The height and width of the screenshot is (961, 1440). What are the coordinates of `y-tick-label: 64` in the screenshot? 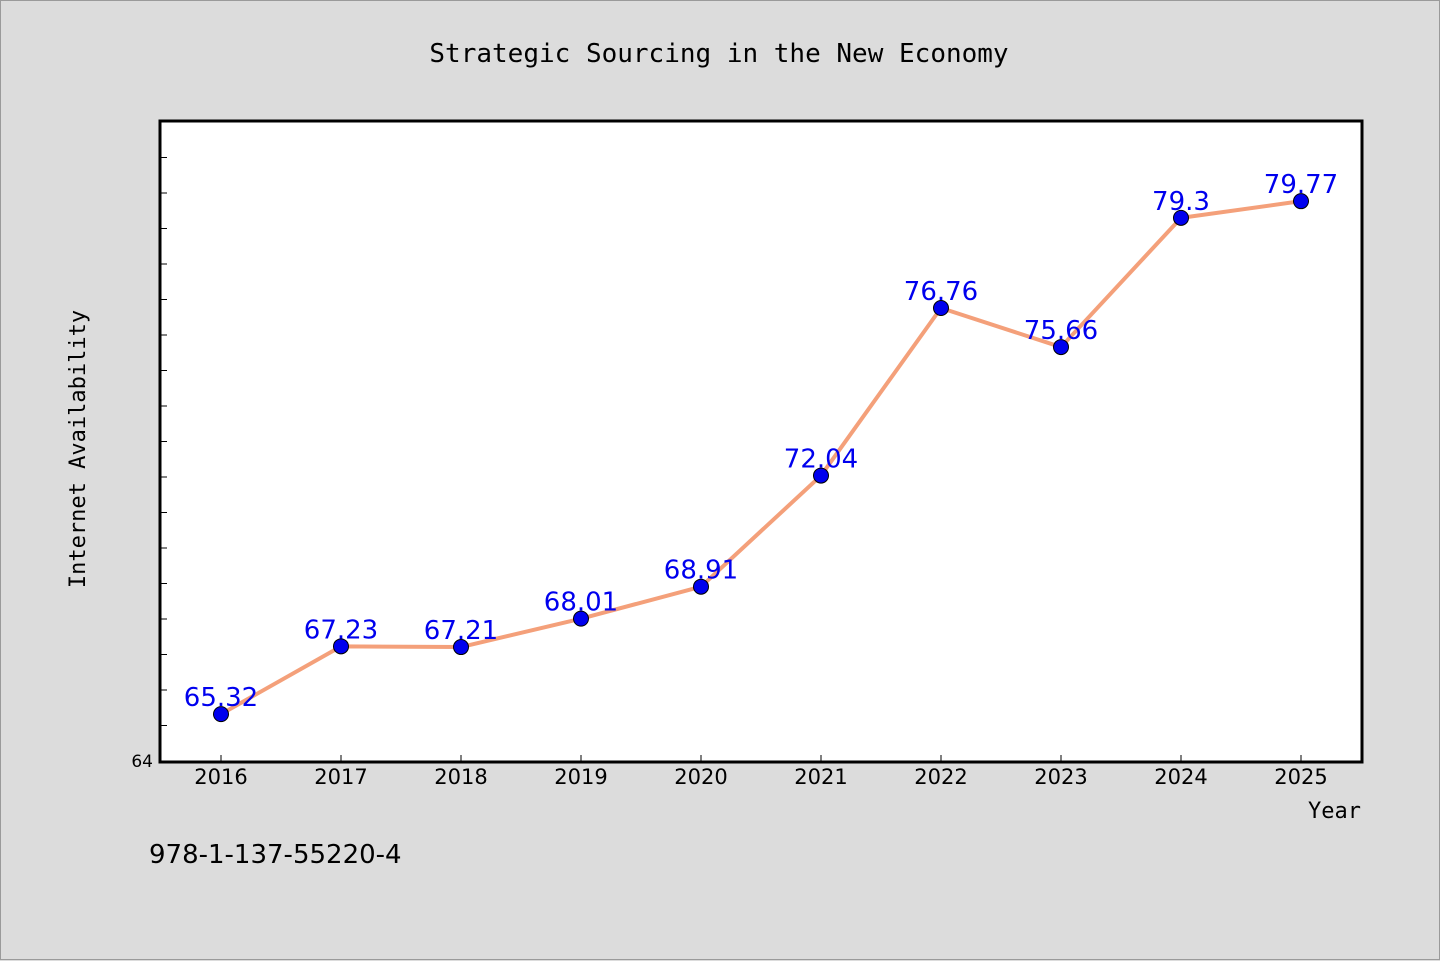 It's located at (142, 762).